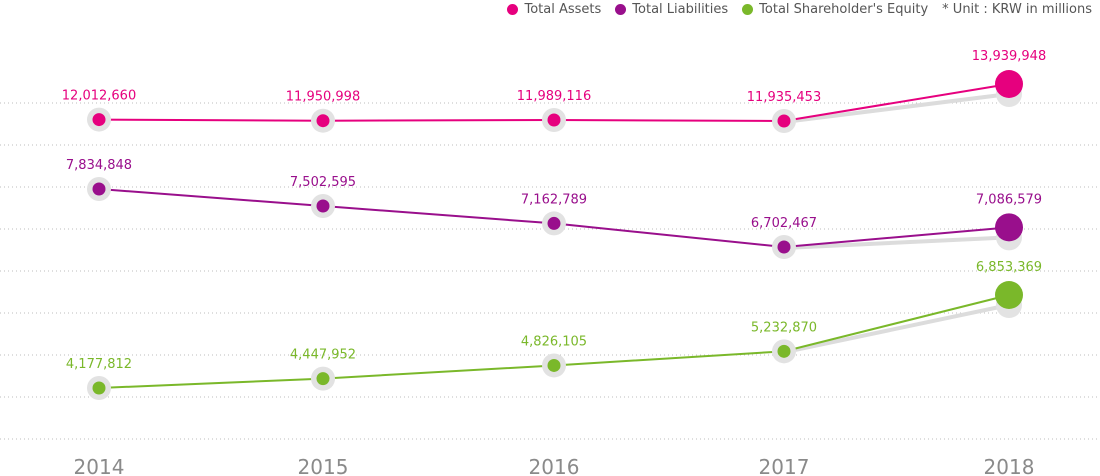 The width and height of the screenshot is (1100, 476). I want to click on data-label: 11,989,116, so click(554, 96).